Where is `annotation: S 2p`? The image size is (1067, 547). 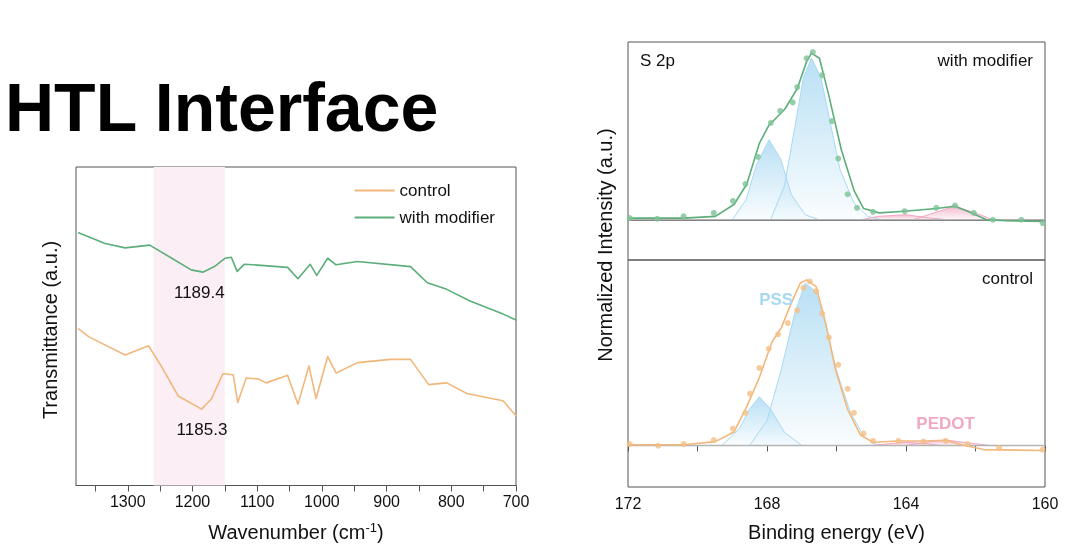 annotation: S 2p is located at coordinates (657, 60).